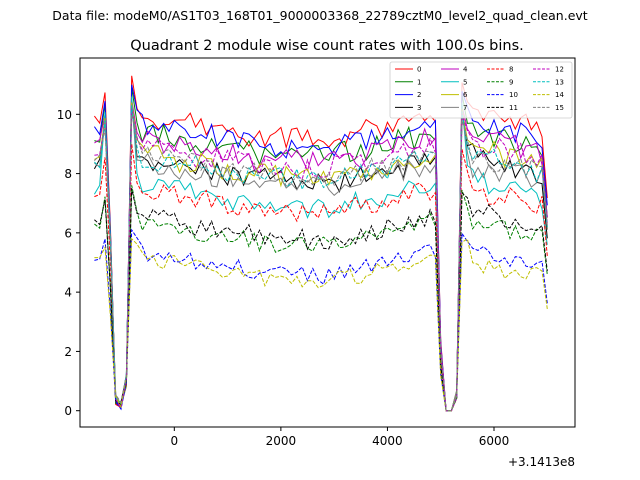 The width and height of the screenshot is (640, 480). What do you see at coordinates (281, 441) in the screenshot?
I see `x-tick-label: 2000` at bounding box center [281, 441].